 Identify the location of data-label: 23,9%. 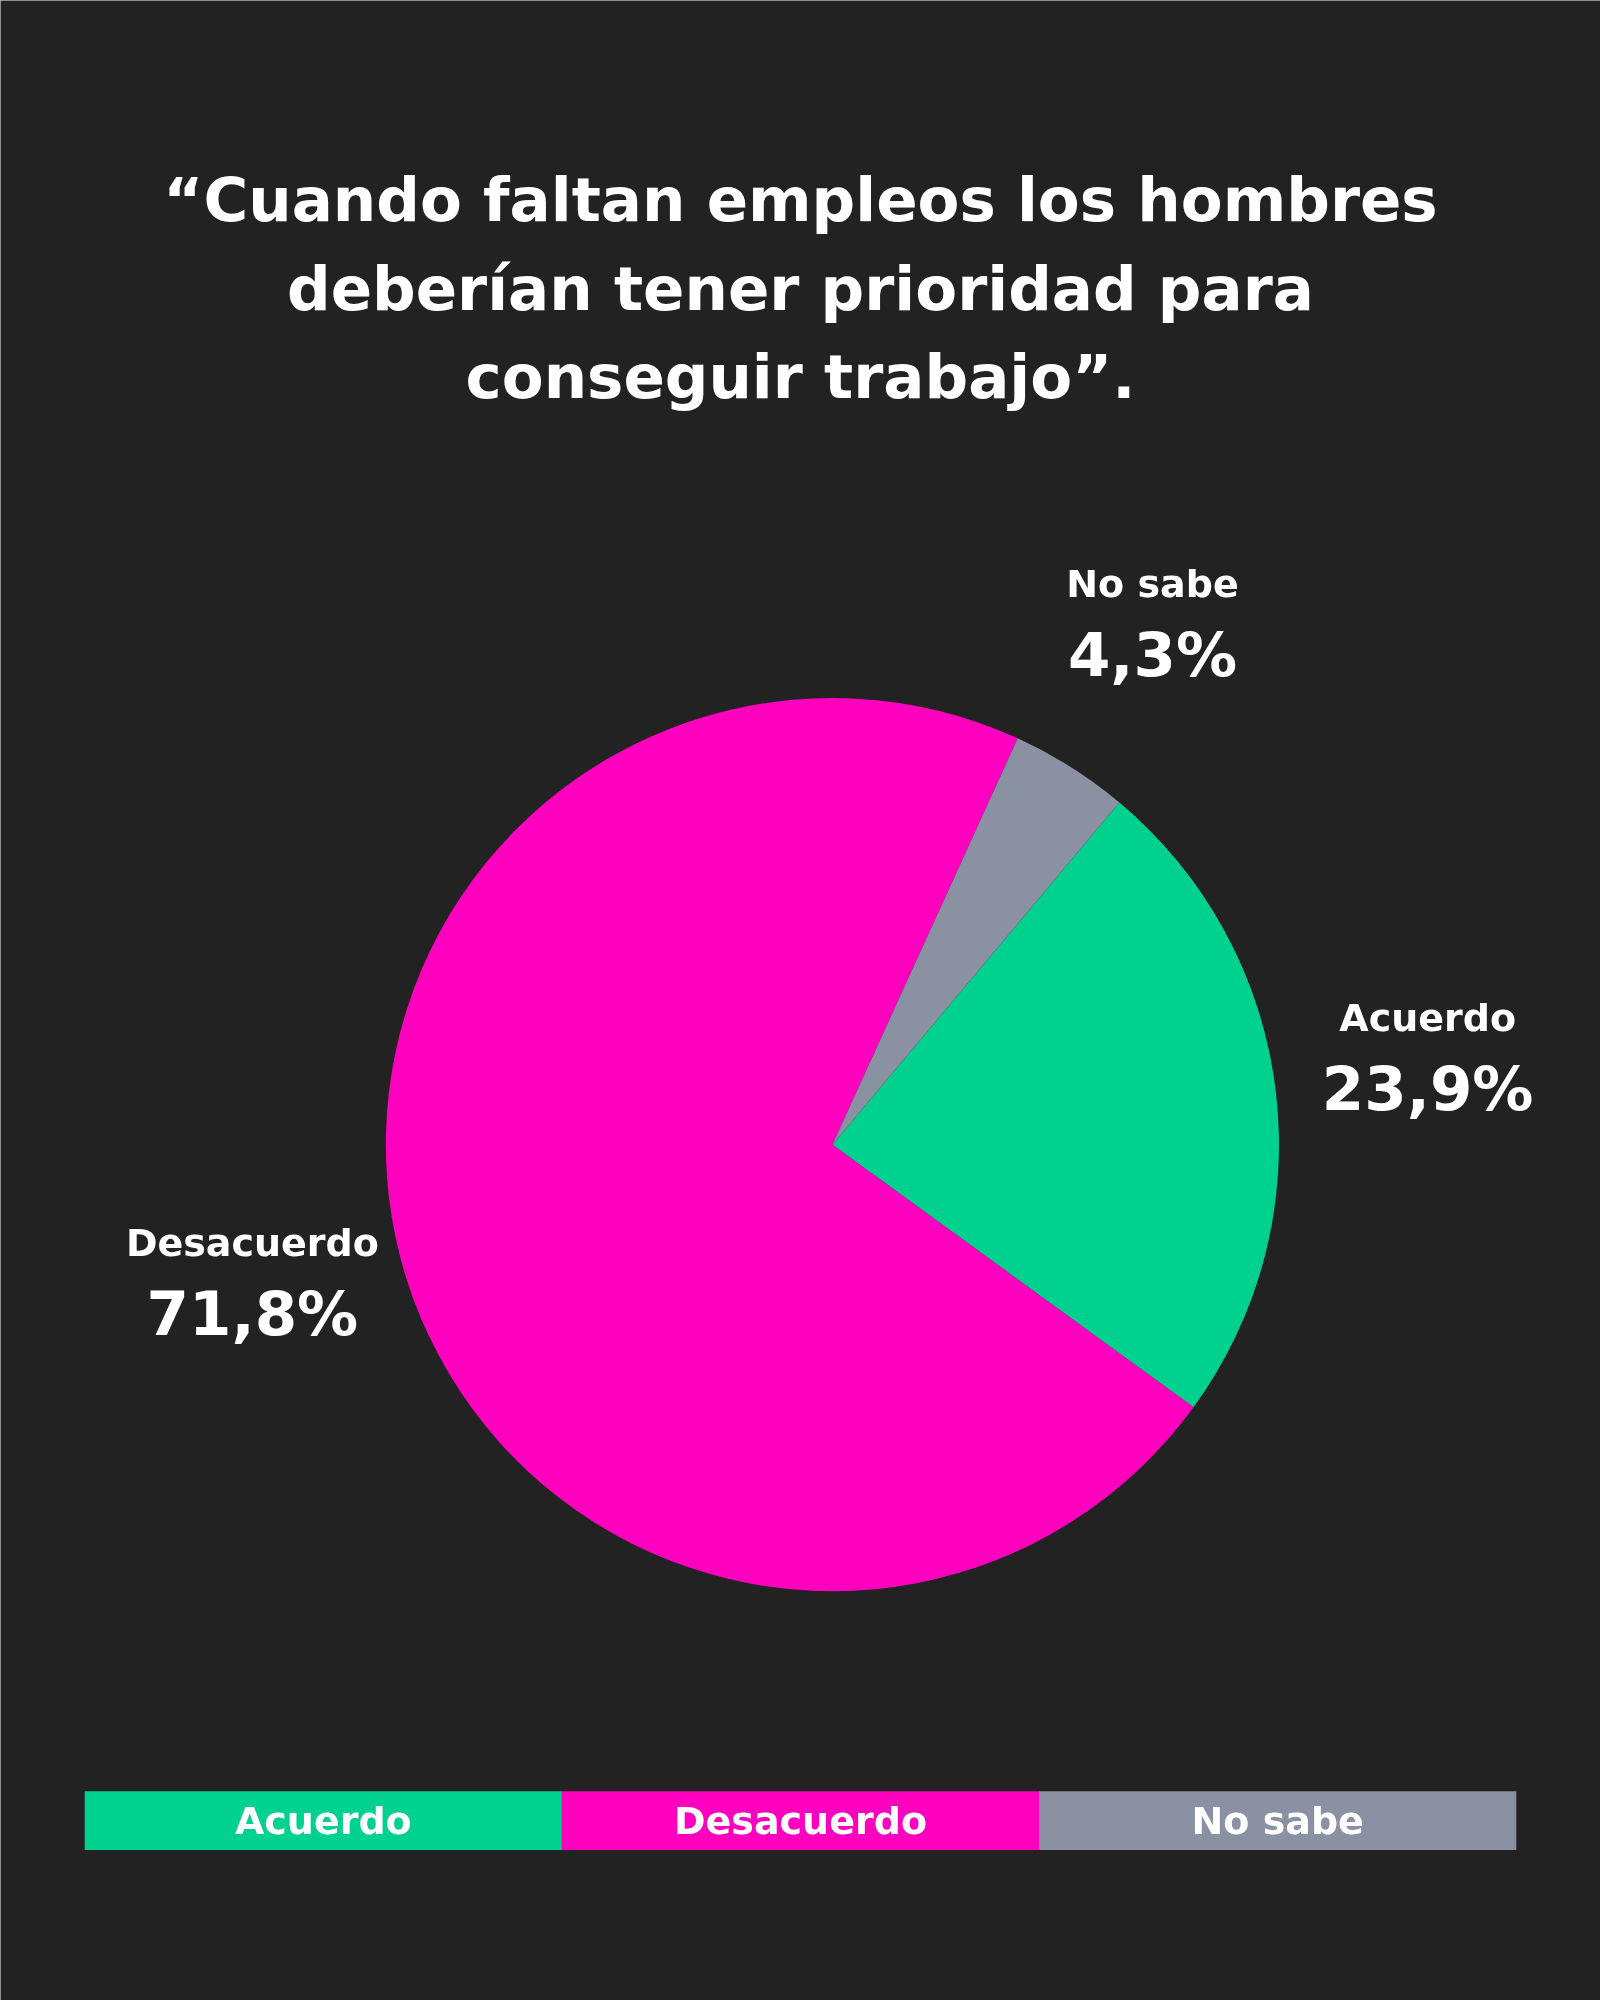
(1427, 1088).